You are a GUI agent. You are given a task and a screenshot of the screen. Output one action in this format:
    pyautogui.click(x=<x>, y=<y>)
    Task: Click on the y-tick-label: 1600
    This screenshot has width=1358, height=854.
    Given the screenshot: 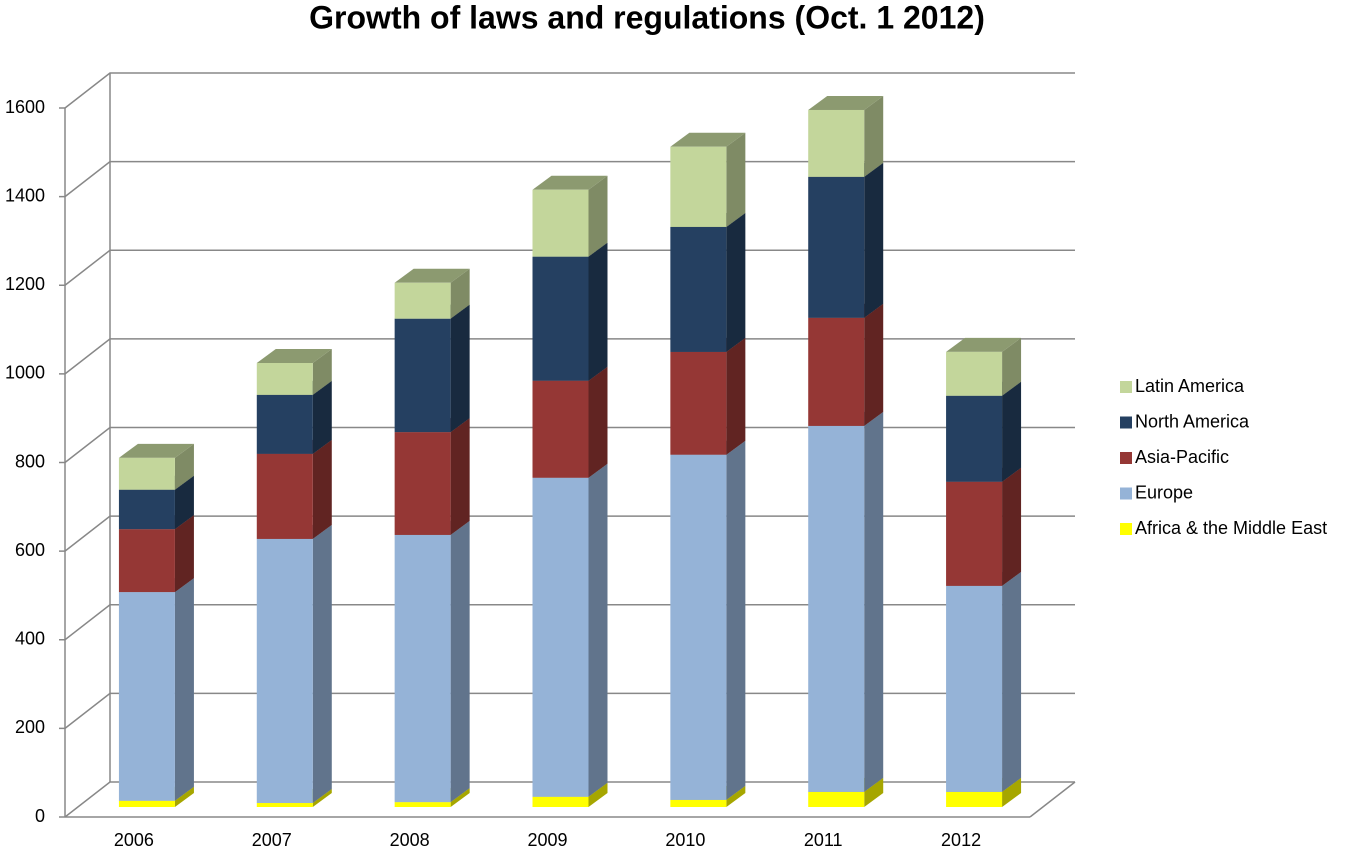 What is the action you would take?
    pyautogui.click(x=25, y=107)
    